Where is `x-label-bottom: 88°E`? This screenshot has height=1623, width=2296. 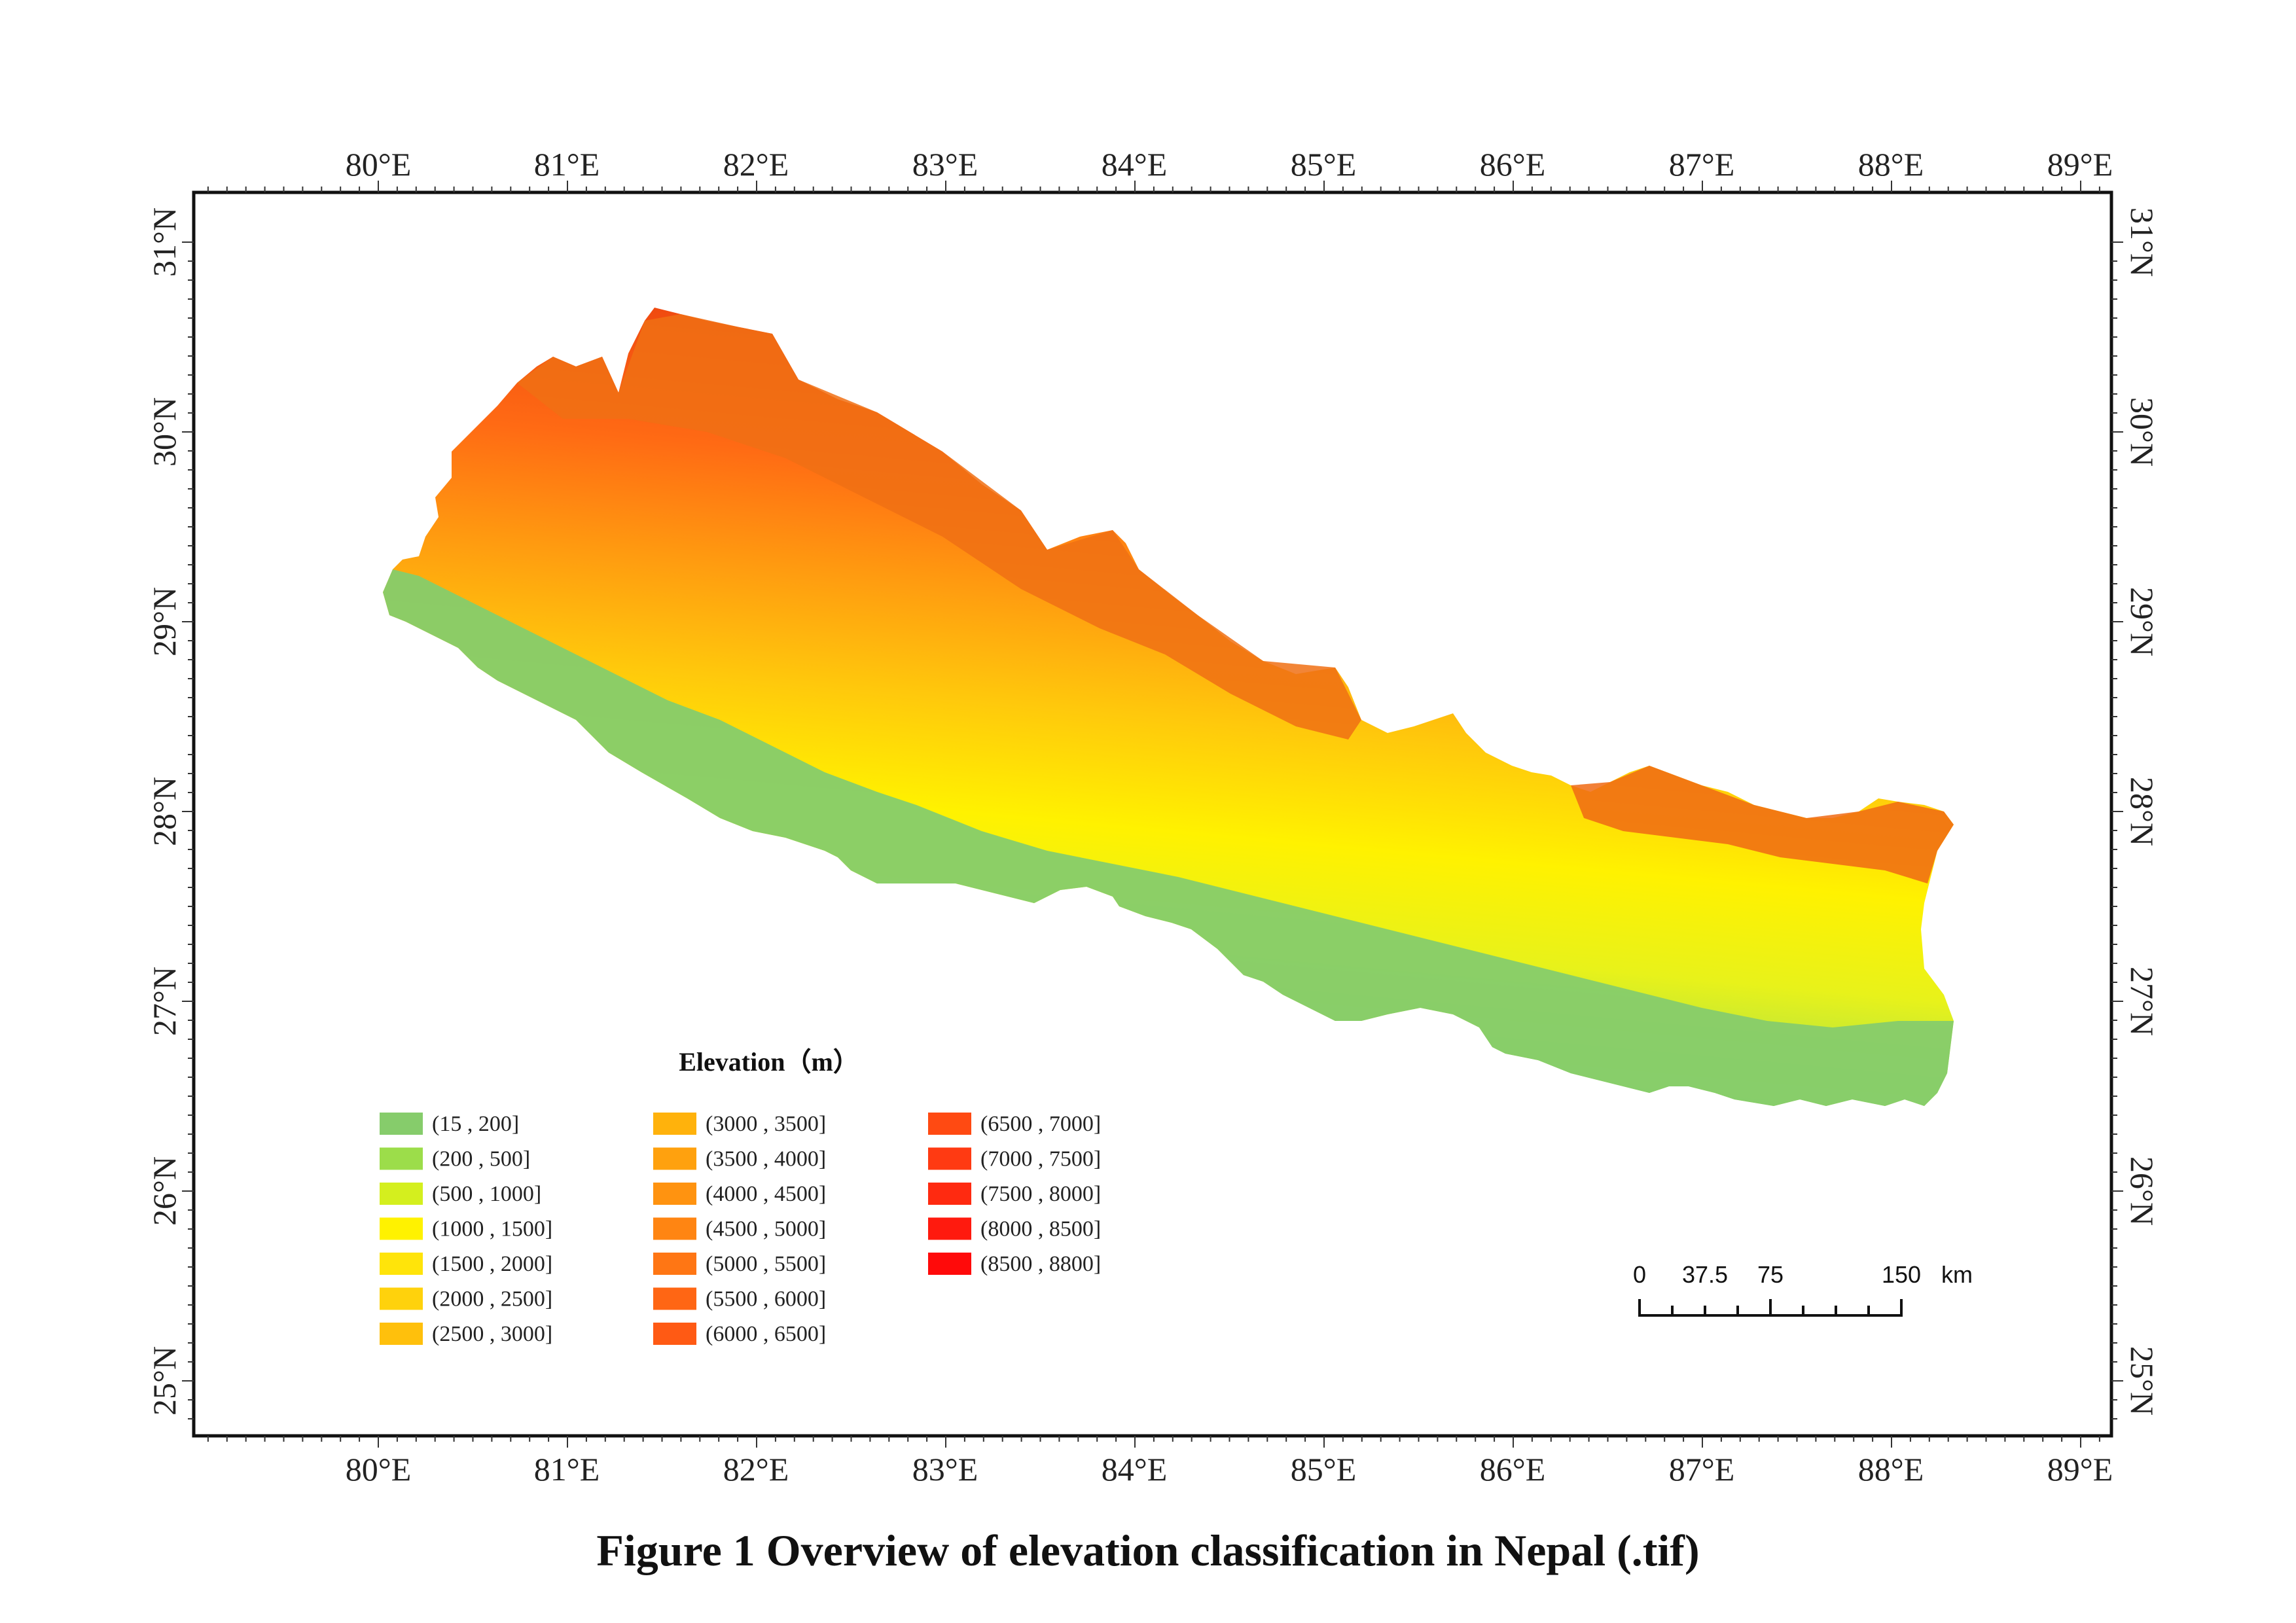
x-label-bottom: 88°E is located at coordinates (1891, 1469).